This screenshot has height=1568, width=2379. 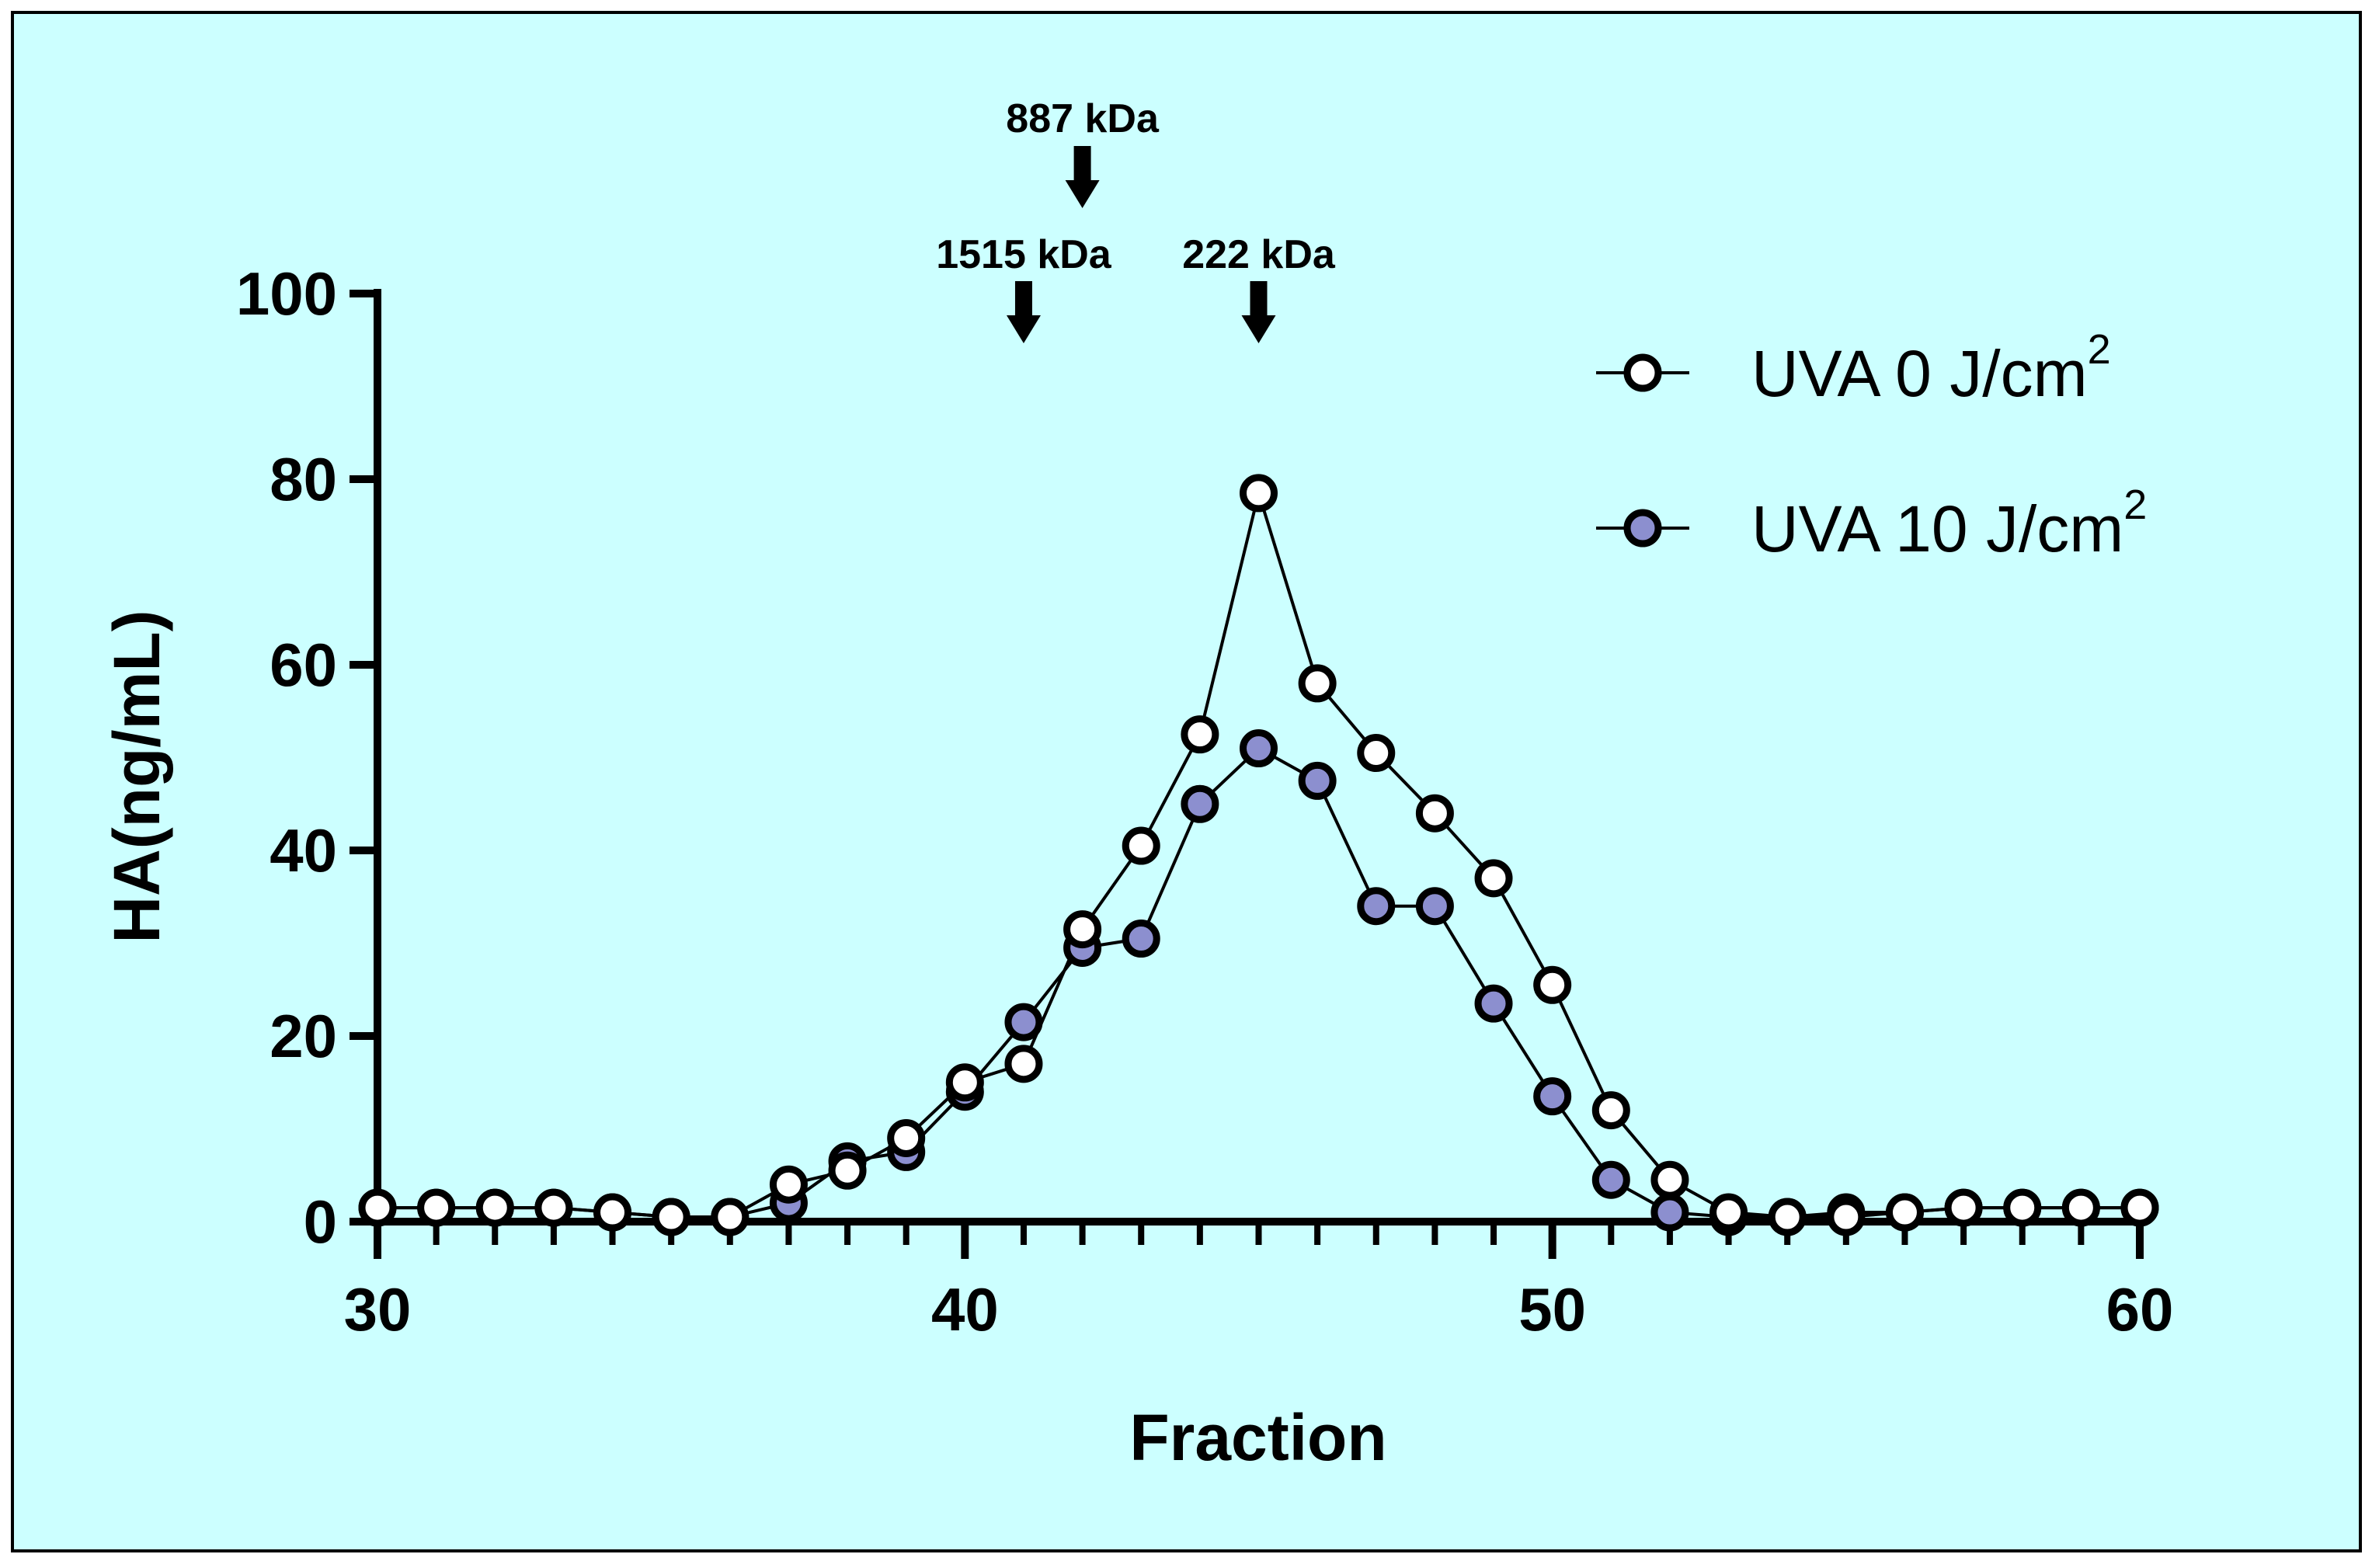 What do you see at coordinates (1257, 1438) in the screenshot?
I see `x-axis-title: Fraction` at bounding box center [1257, 1438].